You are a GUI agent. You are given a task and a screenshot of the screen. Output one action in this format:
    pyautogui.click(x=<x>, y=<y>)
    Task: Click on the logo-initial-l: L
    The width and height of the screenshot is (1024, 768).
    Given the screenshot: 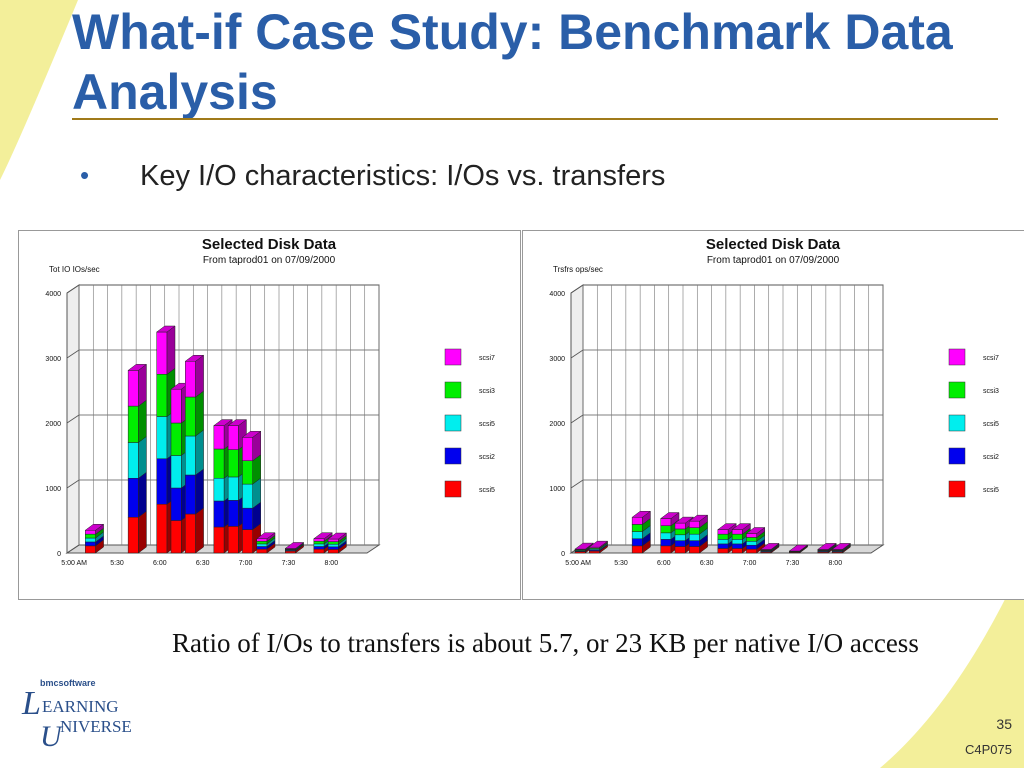 What is the action you would take?
    pyautogui.click(x=31, y=703)
    